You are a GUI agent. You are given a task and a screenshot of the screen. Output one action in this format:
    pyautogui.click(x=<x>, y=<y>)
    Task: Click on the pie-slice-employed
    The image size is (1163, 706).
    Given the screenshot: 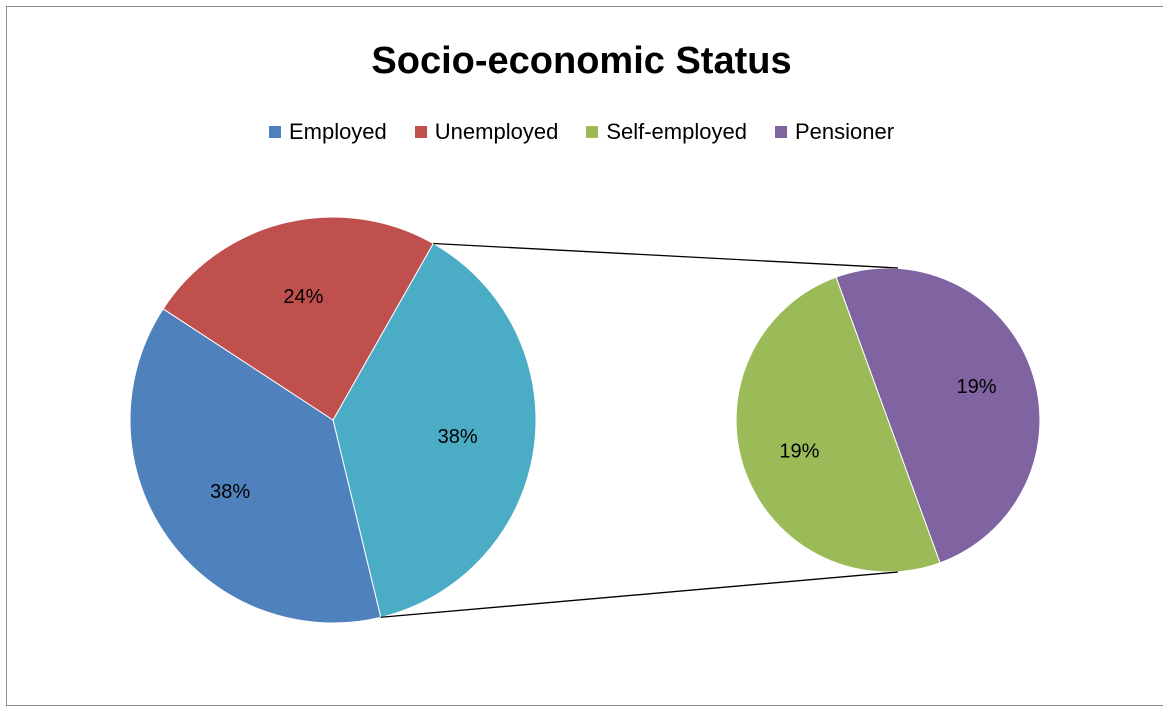 What is the action you would take?
    pyautogui.click(x=255, y=466)
    